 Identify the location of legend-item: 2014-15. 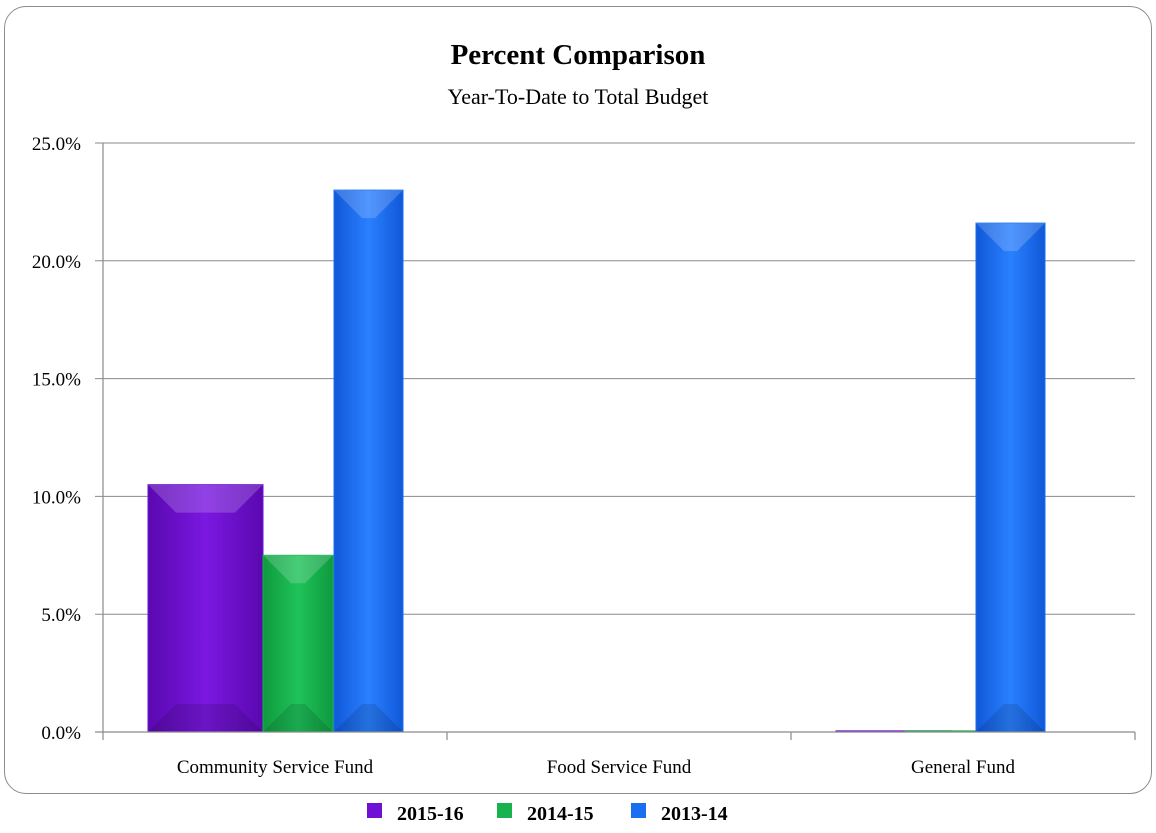
(545, 814).